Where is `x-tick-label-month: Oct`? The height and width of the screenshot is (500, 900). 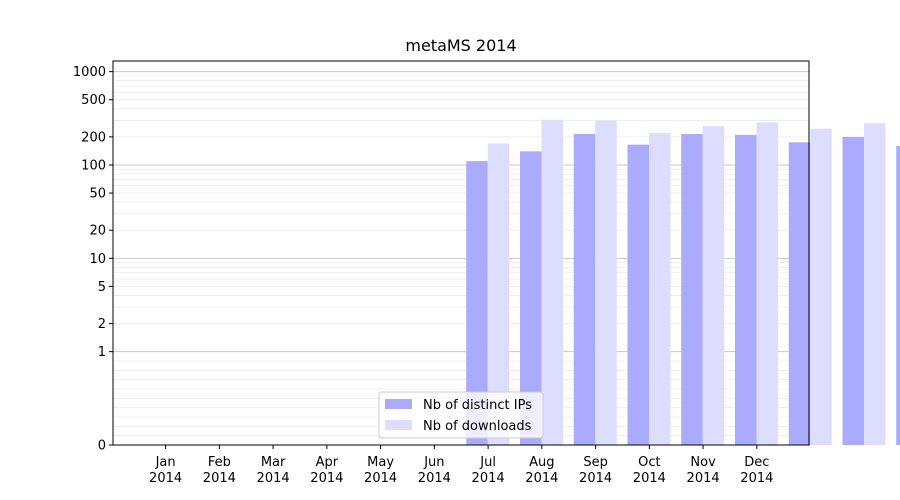
x-tick-label-month: Oct is located at coordinates (649, 462).